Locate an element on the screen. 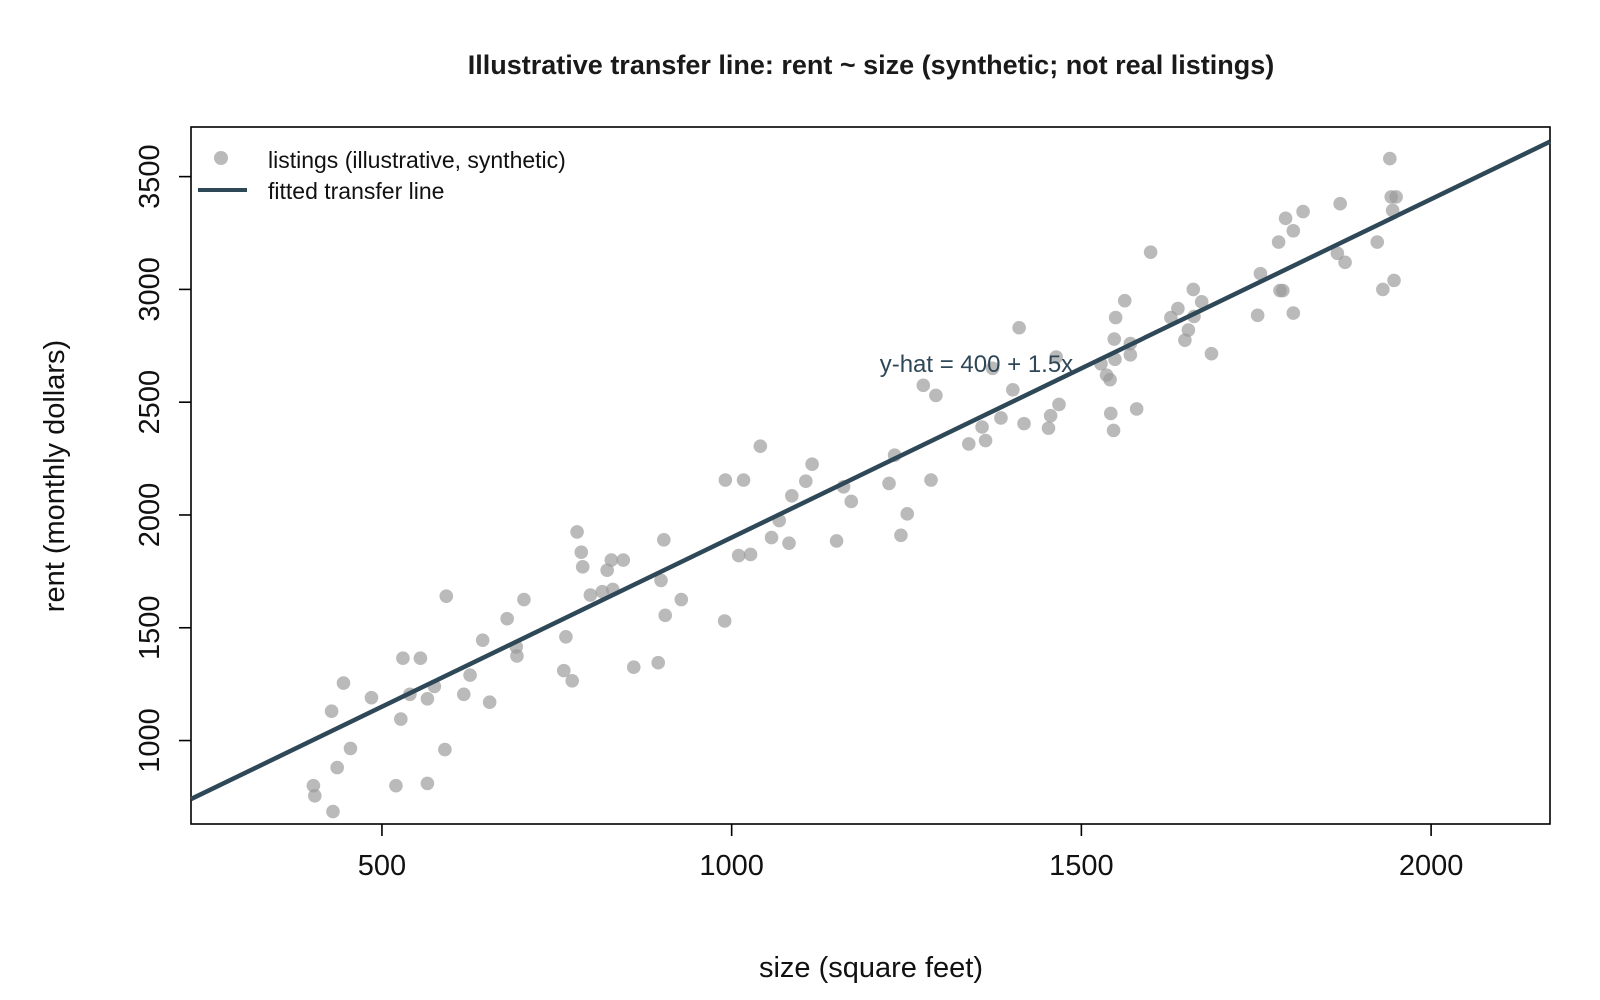 The width and height of the screenshot is (1600, 1000). x-axis-label: size (square feet) is located at coordinates (871, 968).